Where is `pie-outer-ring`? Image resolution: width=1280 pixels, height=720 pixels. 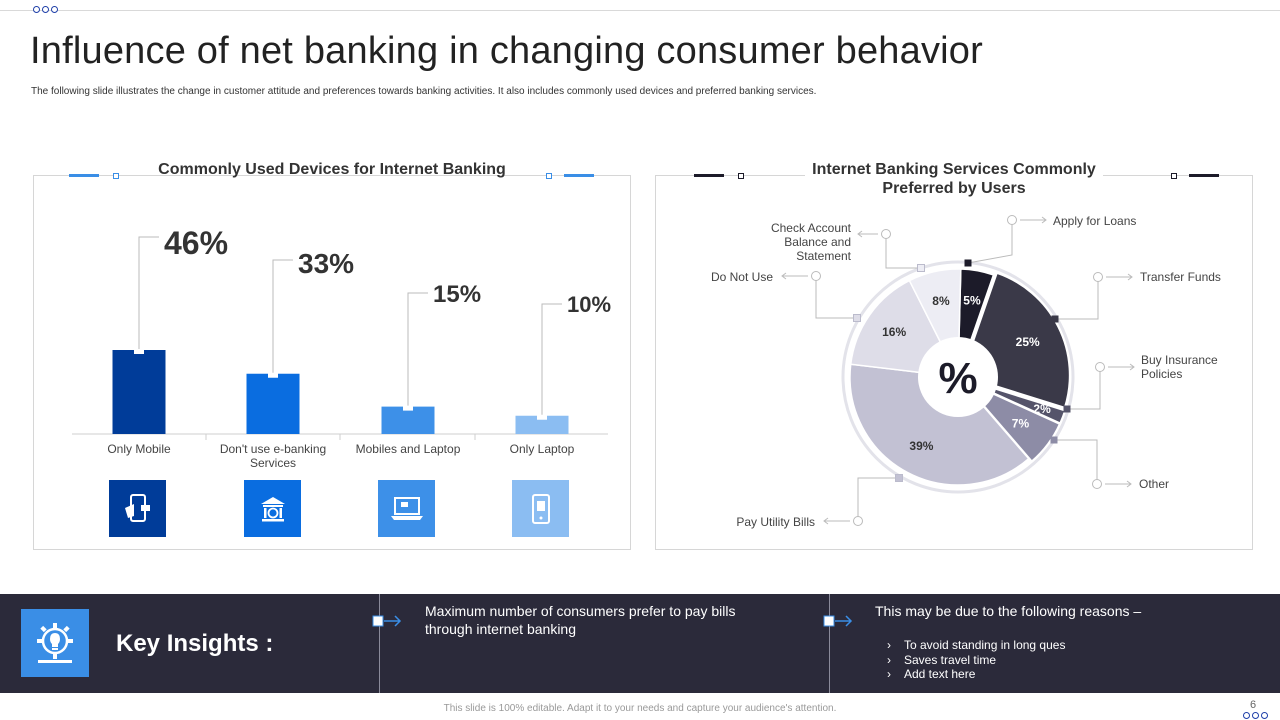 pie-outer-ring is located at coordinates (958, 377).